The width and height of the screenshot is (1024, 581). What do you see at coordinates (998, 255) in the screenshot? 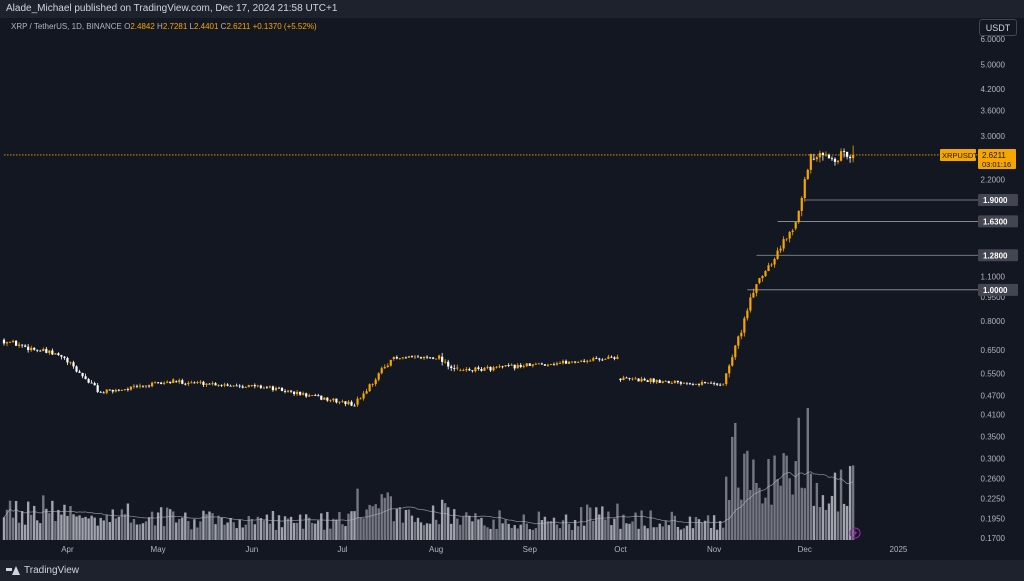
I see `level-label-background` at bounding box center [998, 255].